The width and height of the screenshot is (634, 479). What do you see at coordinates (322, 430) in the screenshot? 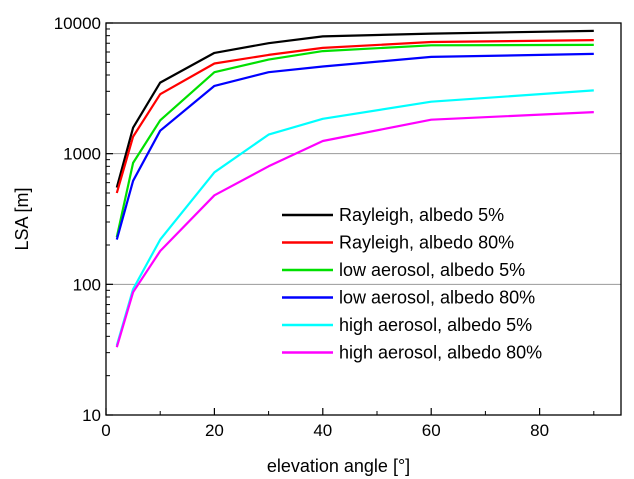
I see `x-tick-label: 40` at bounding box center [322, 430].